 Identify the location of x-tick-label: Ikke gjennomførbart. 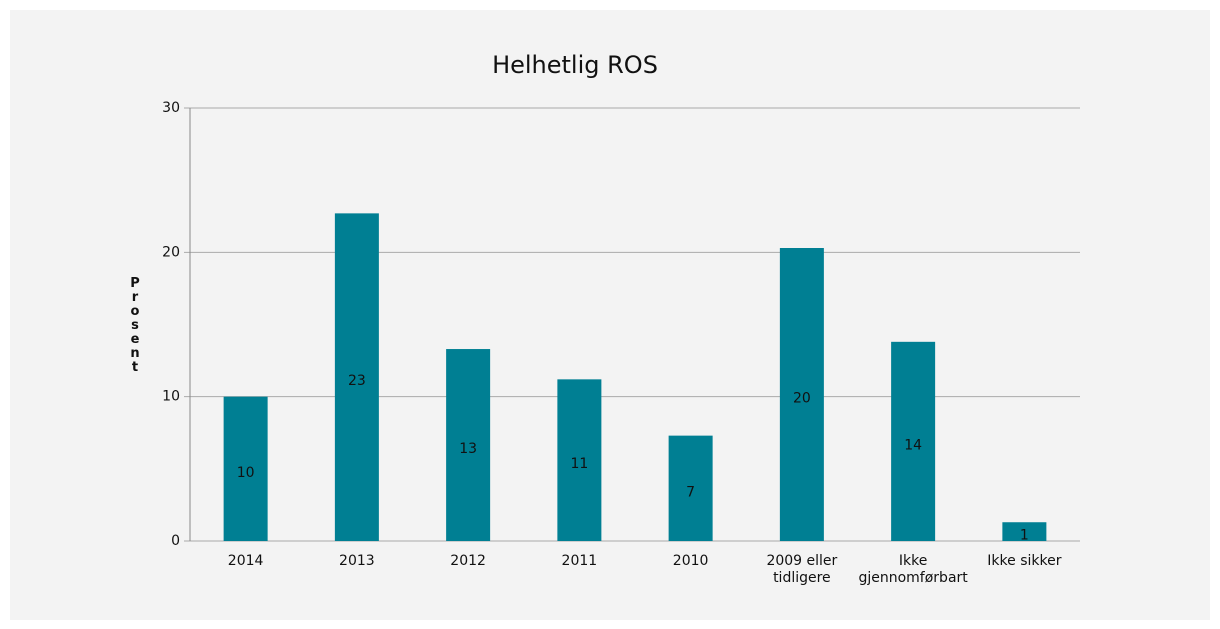
(913, 569).